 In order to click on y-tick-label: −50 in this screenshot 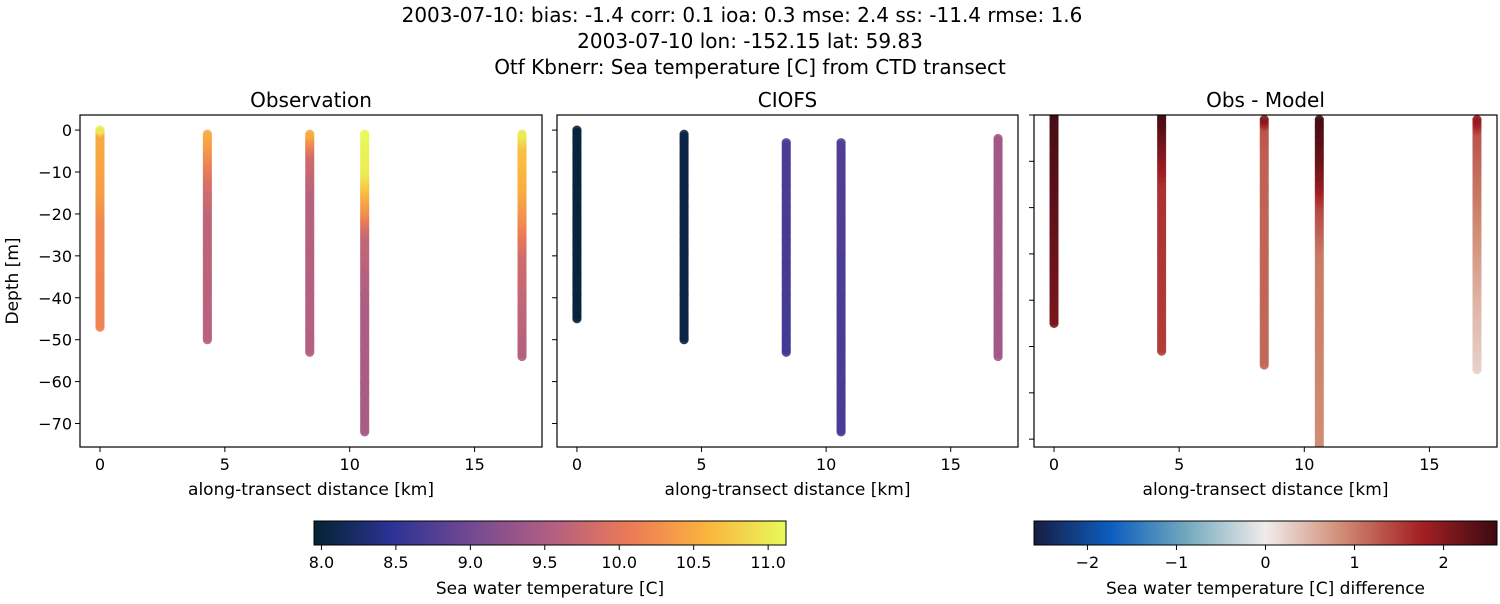, I will do `click(55, 340)`.